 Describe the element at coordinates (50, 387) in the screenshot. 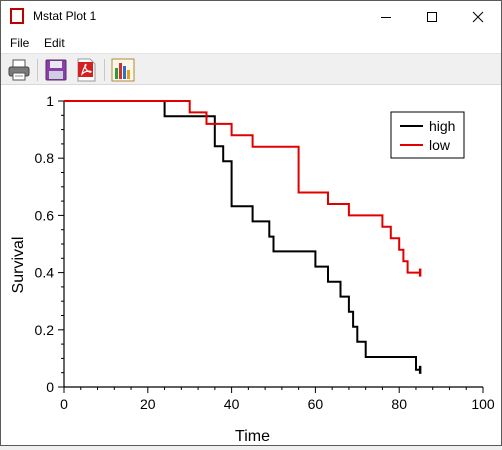

I see `y-tick-label: 0` at that location.